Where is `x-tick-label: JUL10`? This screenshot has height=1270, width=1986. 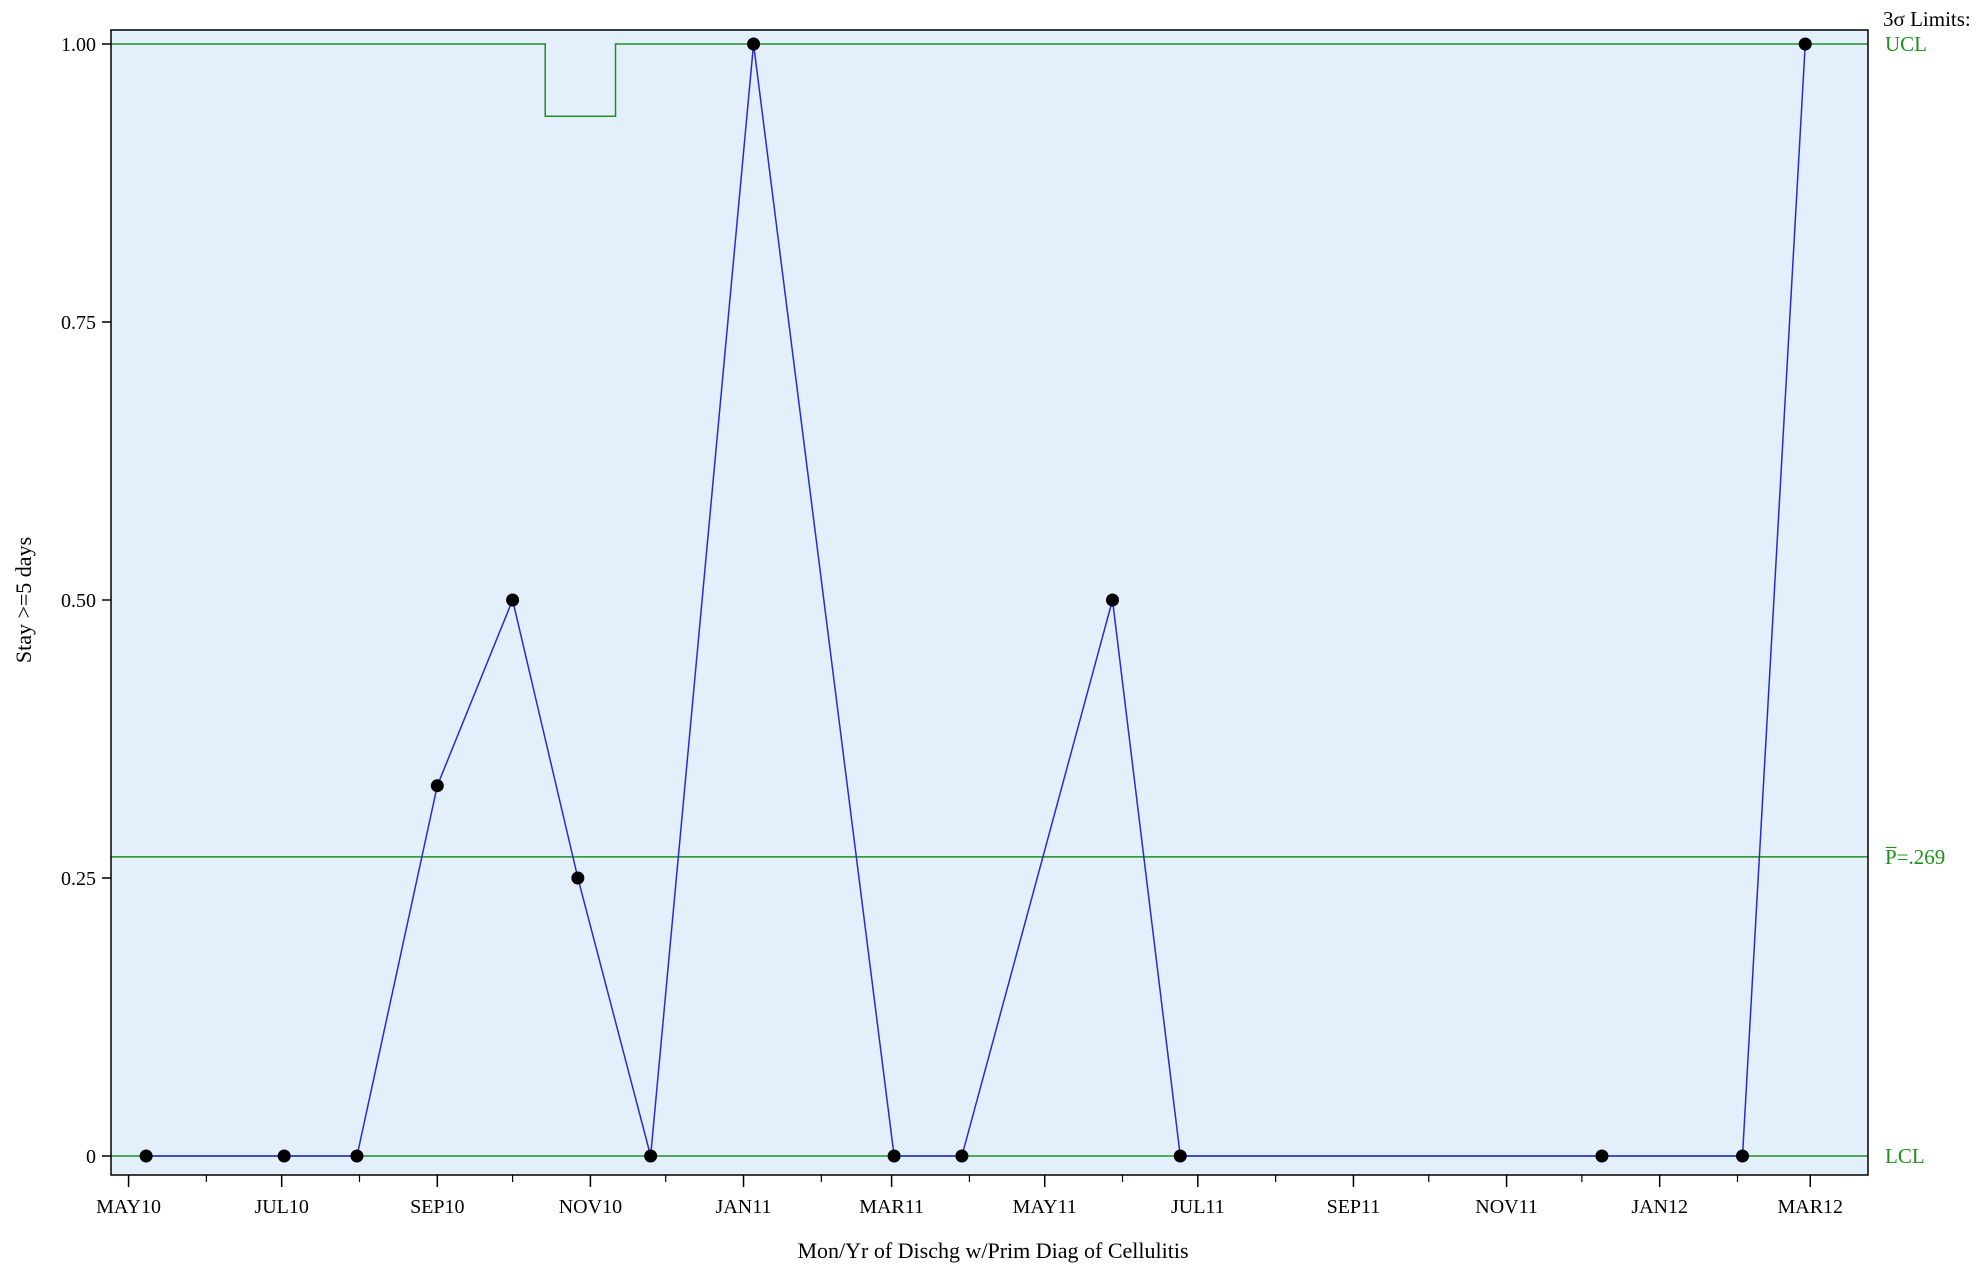 x-tick-label: JUL10 is located at coordinates (281, 1207).